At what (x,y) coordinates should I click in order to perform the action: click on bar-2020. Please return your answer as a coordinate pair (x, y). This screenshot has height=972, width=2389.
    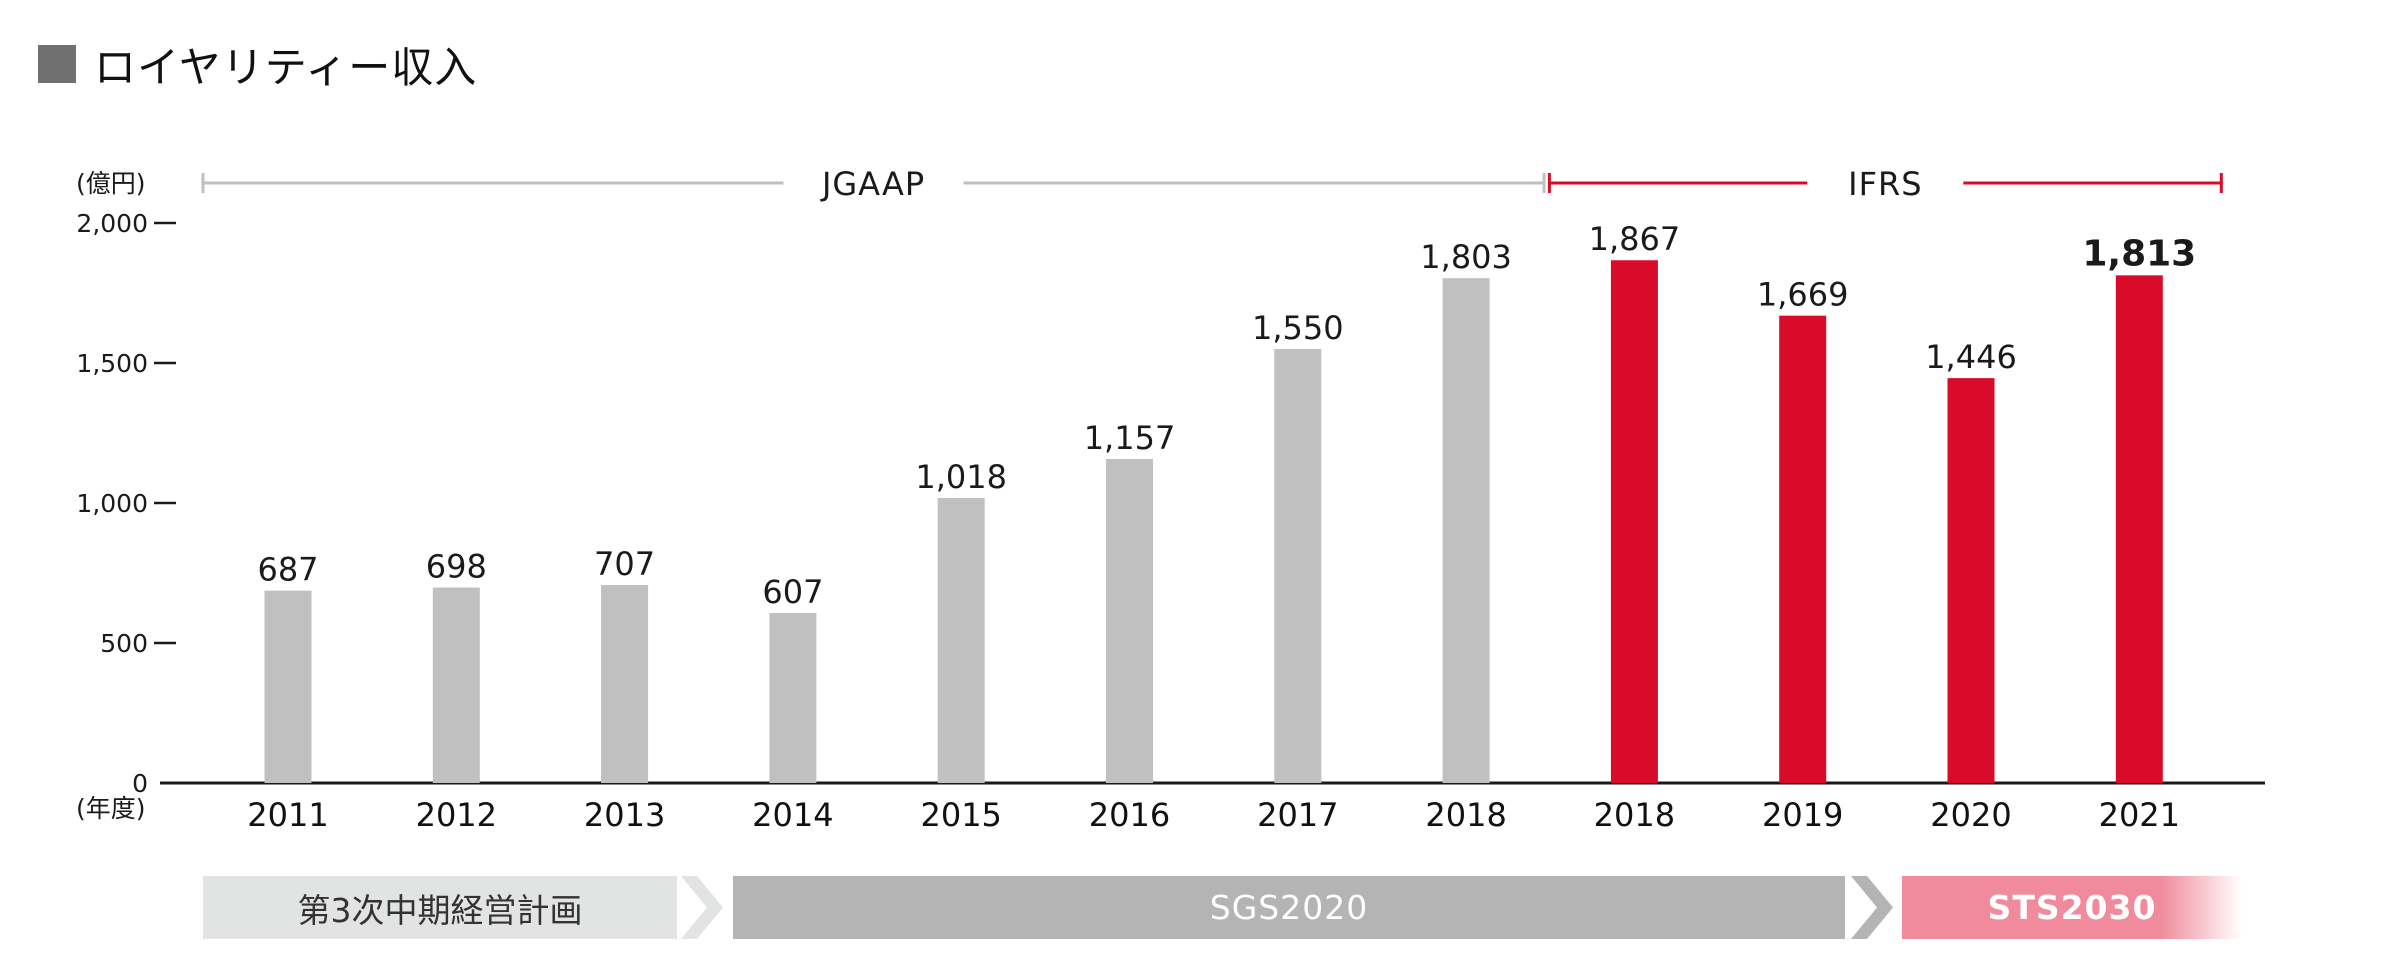
    Looking at the image, I should click on (1971, 580).